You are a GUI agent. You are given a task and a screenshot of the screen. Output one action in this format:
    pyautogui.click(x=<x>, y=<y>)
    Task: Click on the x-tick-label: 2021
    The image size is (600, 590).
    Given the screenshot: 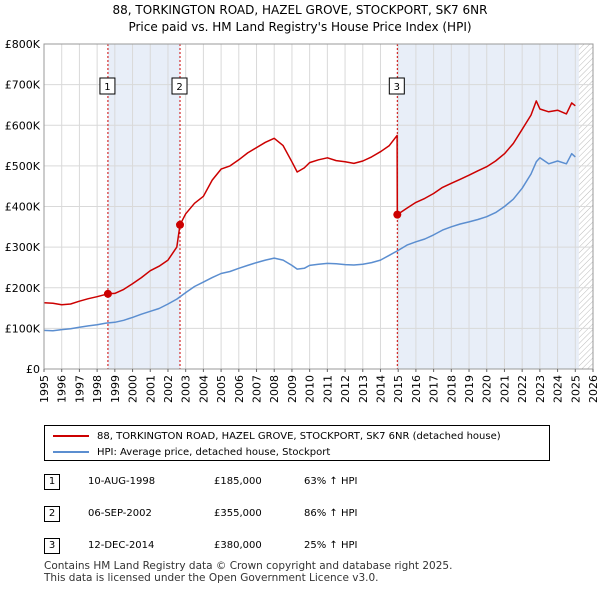 What is the action you would take?
    pyautogui.click(x=504, y=389)
    